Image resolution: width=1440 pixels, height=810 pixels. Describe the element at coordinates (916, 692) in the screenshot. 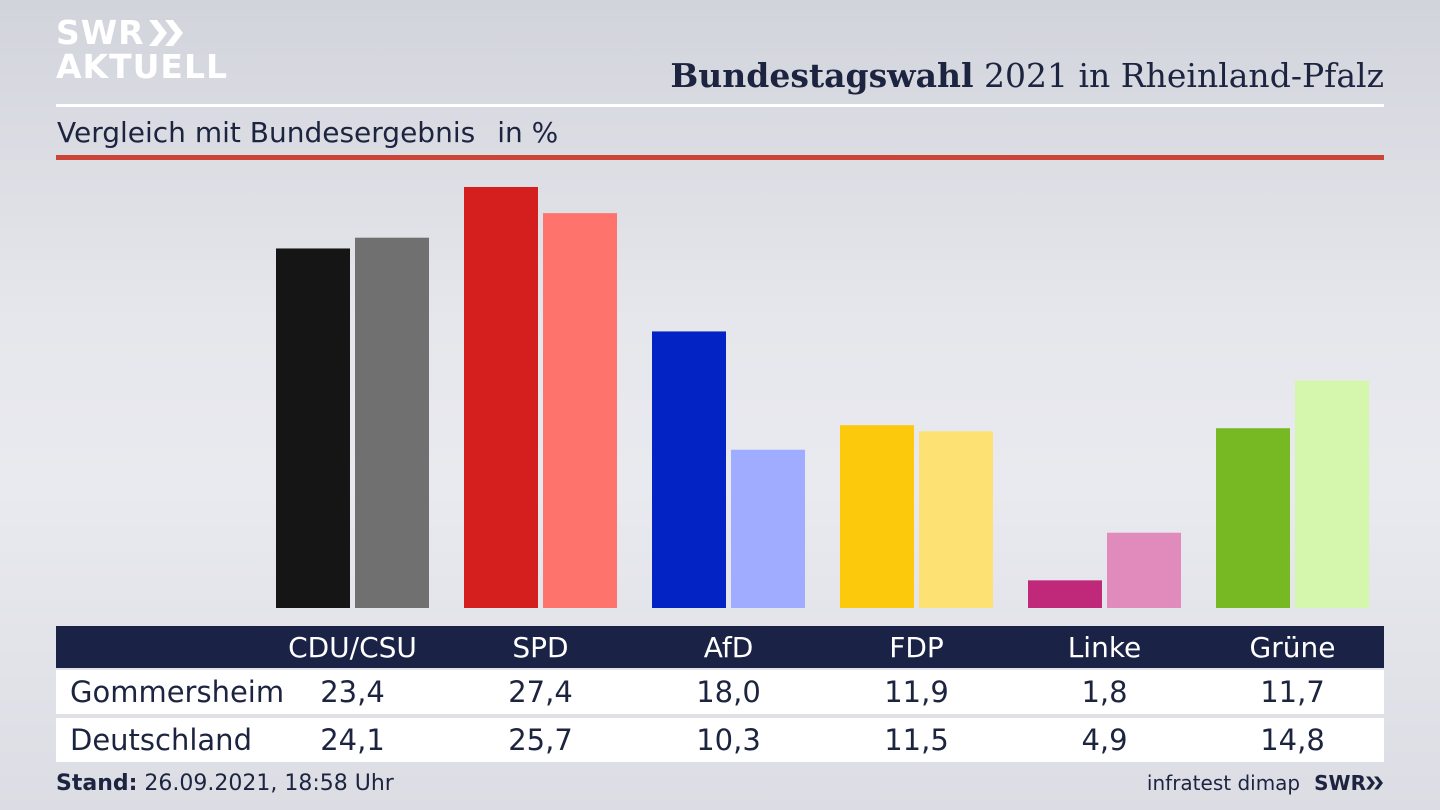

I see `value-cell: 11,9` at that location.